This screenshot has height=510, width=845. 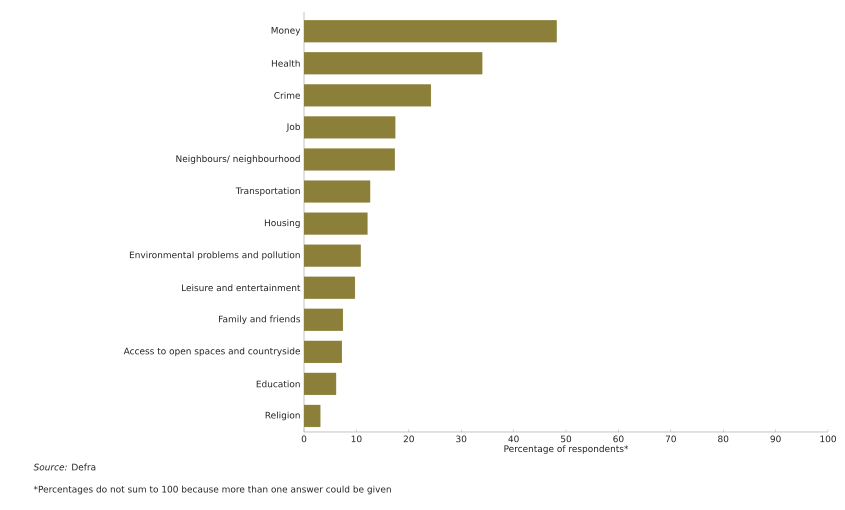 I want to click on x-tick-label: 60, so click(x=618, y=439).